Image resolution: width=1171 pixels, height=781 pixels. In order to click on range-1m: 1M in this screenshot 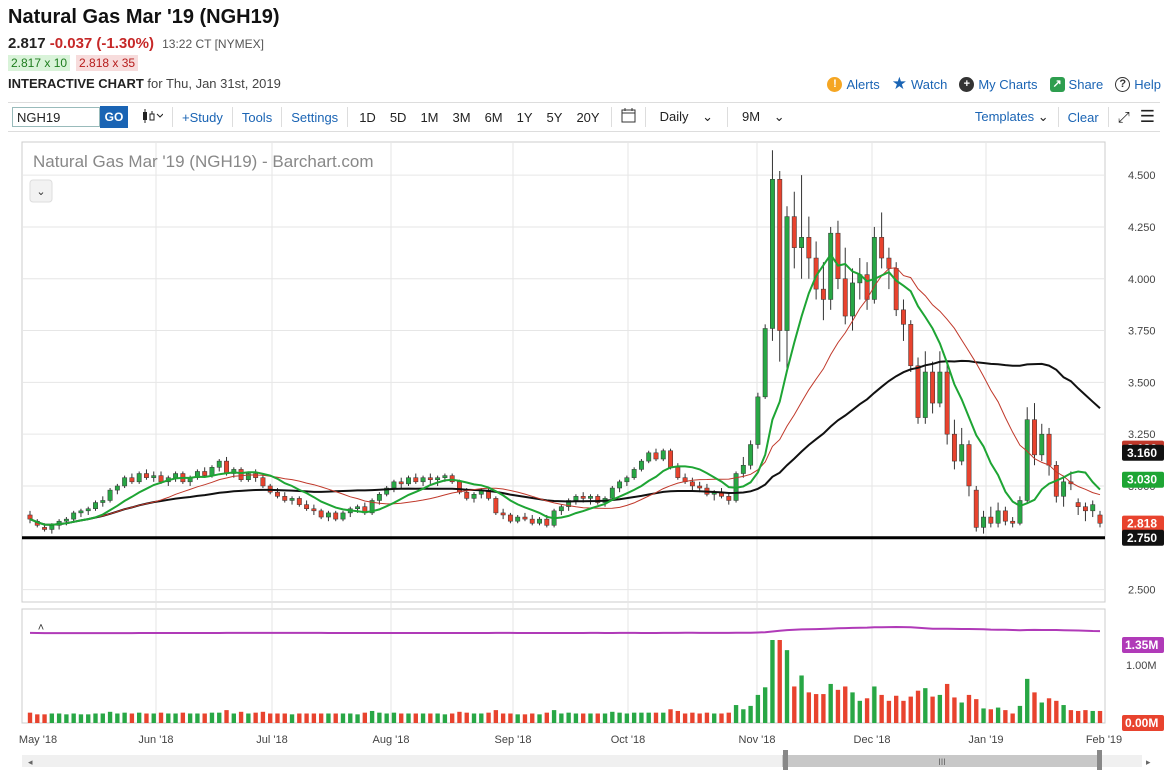, I will do `click(429, 117)`.